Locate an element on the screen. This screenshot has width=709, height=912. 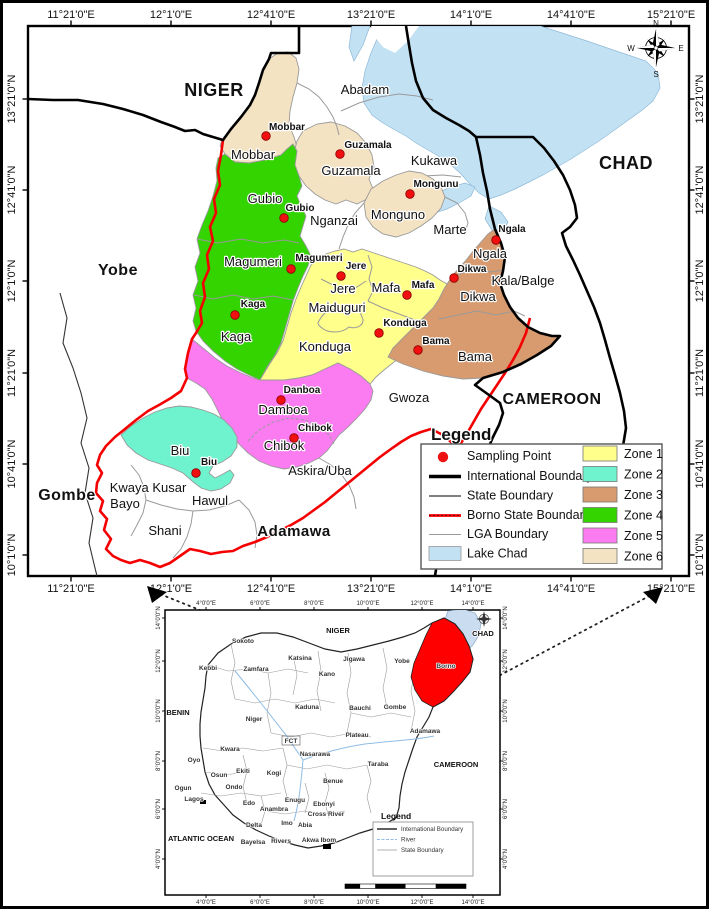
country-label-chad: CHAD is located at coordinates (626, 163).